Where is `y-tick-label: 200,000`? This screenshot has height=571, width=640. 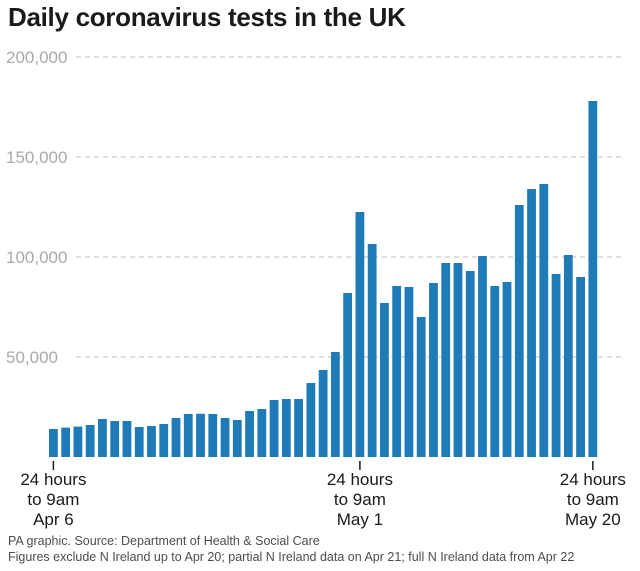
y-tick-label: 200,000 is located at coordinates (36, 57).